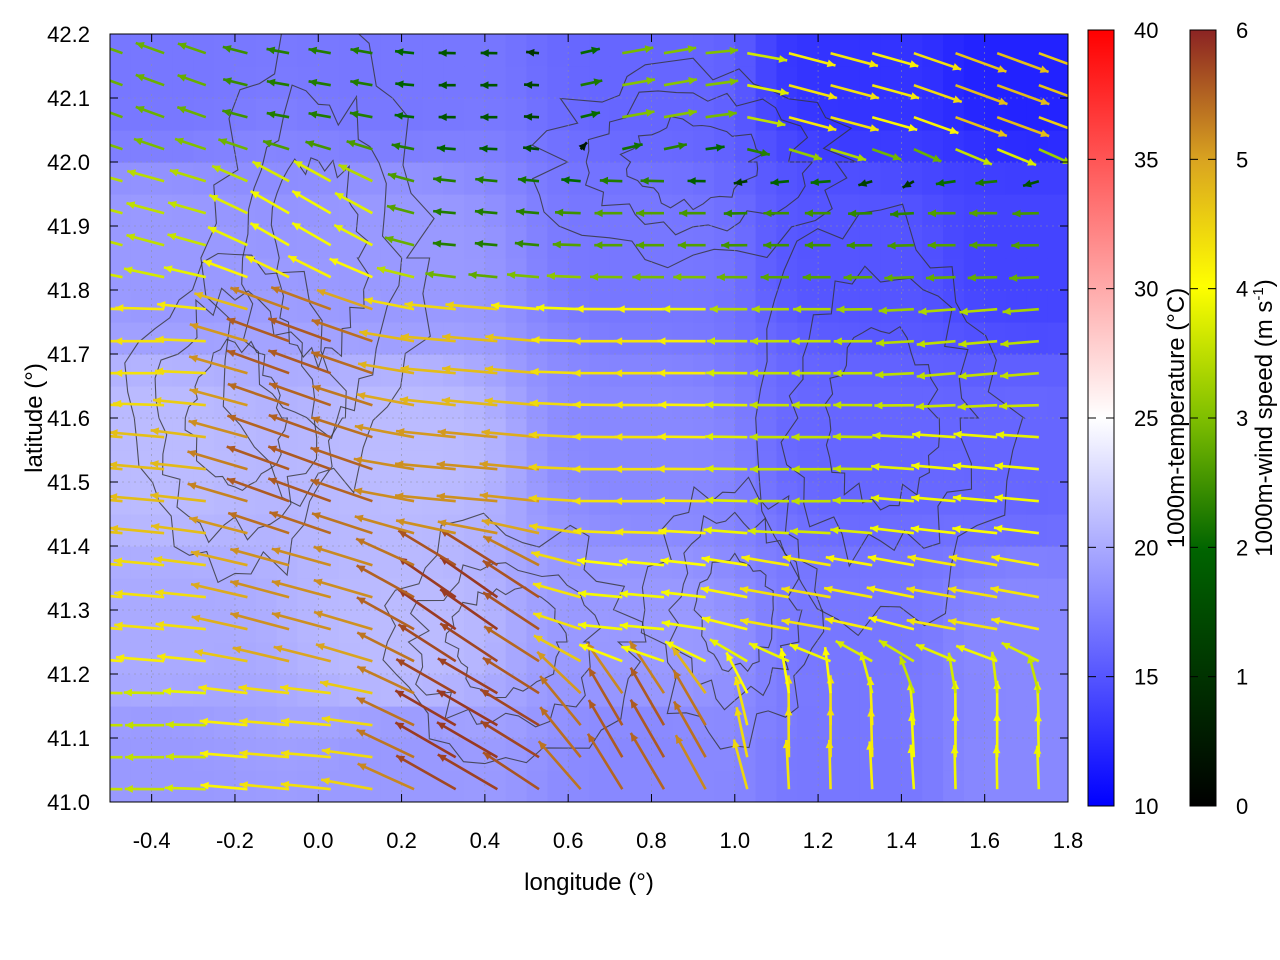 Image resolution: width=1280 pixels, height=960 pixels. Describe the element at coordinates (68, 802) in the screenshot. I see `y-tick-label: 41.0` at that location.